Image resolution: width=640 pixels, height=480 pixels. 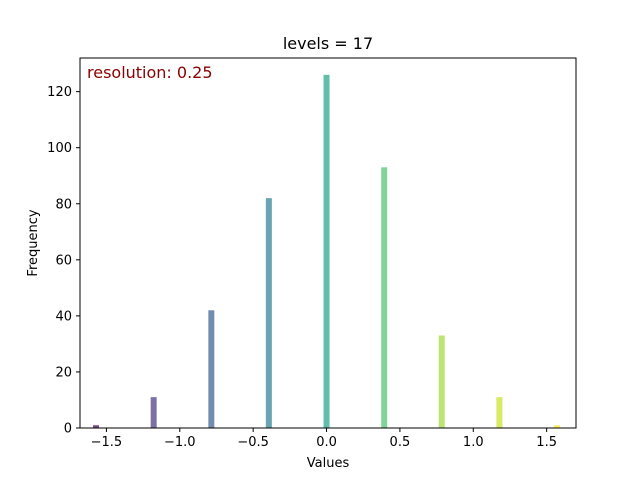 What do you see at coordinates (68, 429) in the screenshot?
I see `y-tick-label: 0` at bounding box center [68, 429].